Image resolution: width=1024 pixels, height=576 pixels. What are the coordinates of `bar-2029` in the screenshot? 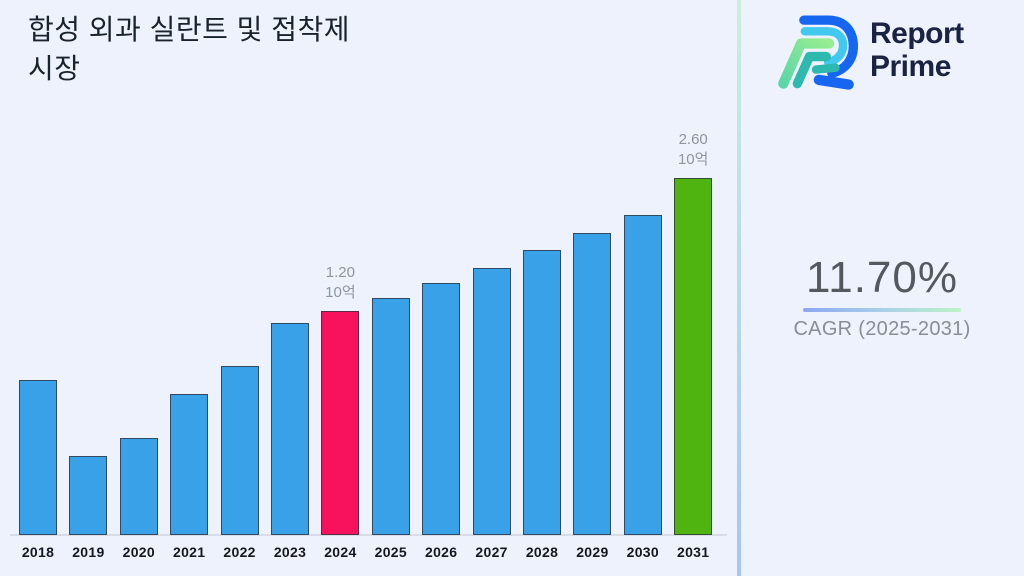 It's located at (592, 384).